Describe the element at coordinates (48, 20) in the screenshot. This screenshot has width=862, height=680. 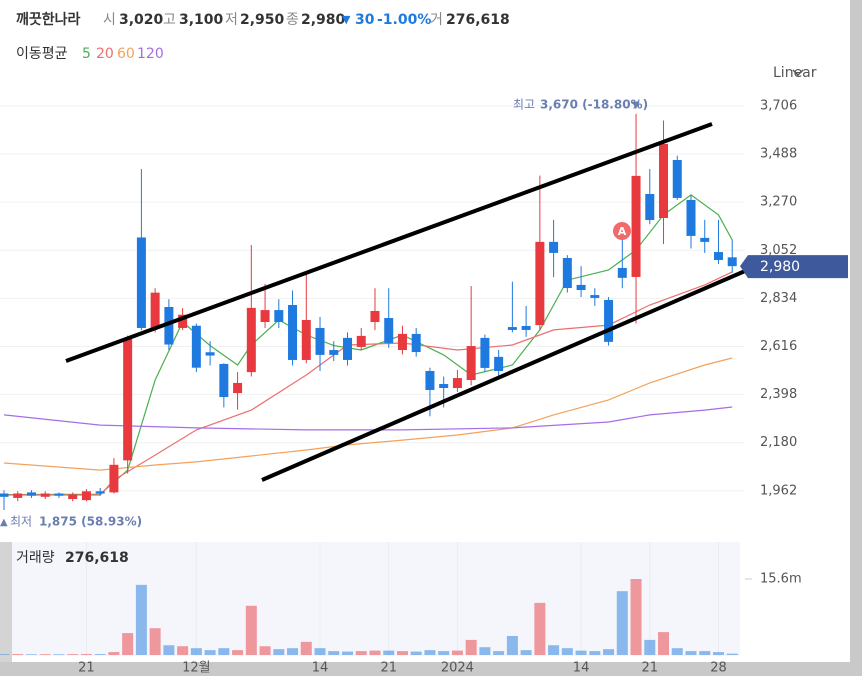
I see `stock-name: 깨끗한나라` at that location.